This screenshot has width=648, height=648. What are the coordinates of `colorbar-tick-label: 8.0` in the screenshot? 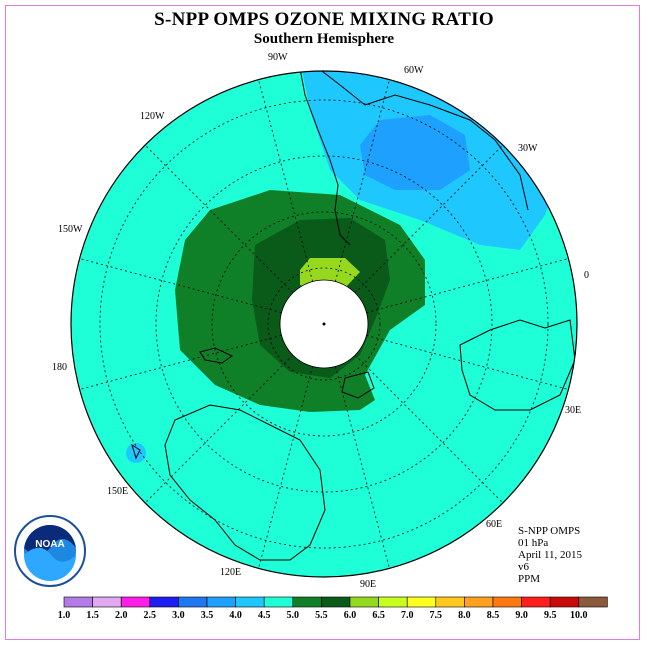 It's located at (464, 615).